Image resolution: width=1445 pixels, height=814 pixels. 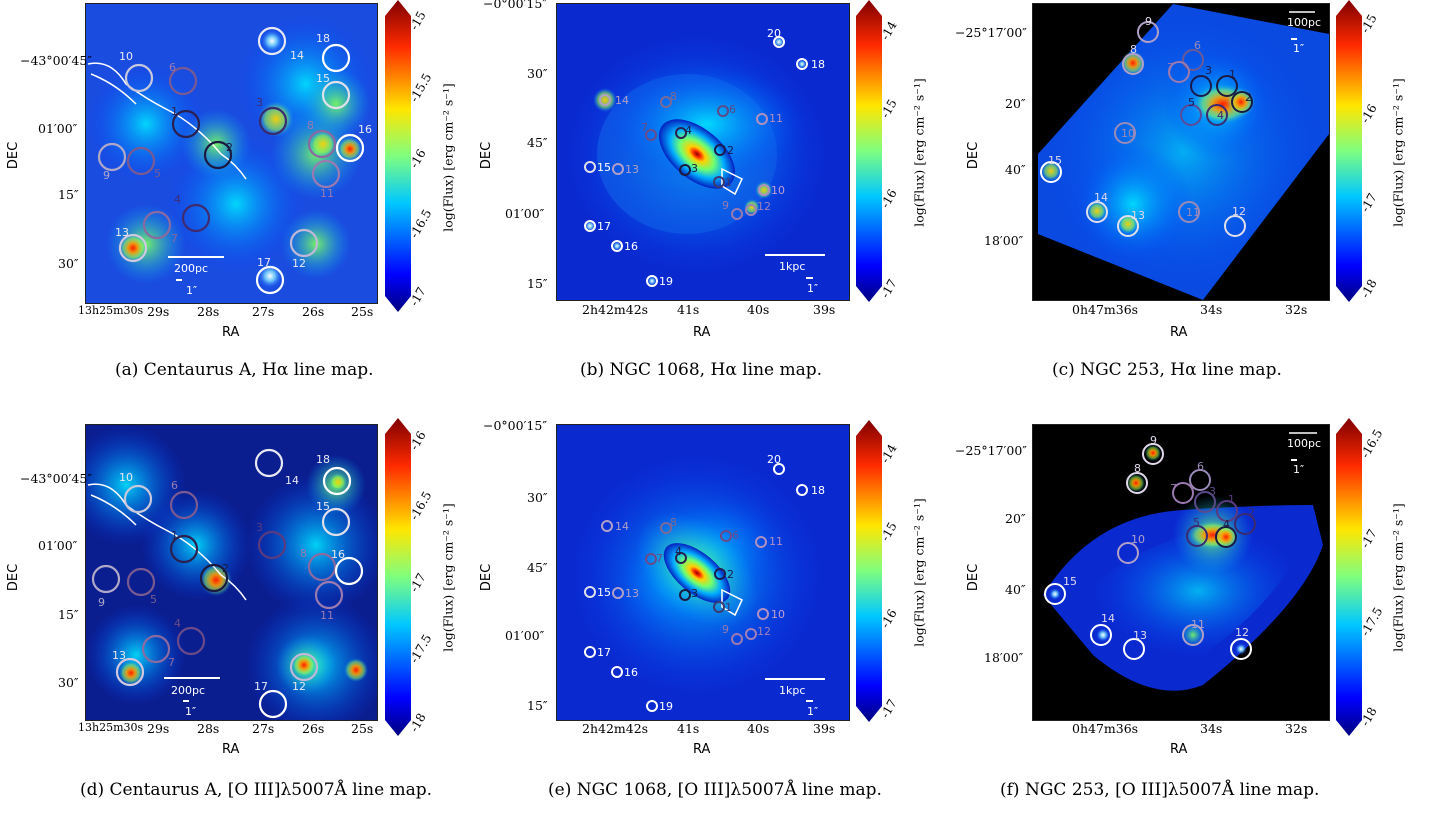 What do you see at coordinates (758, 728) in the screenshot?
I see `x-tick: 40s` at bounding box center [758, 728].